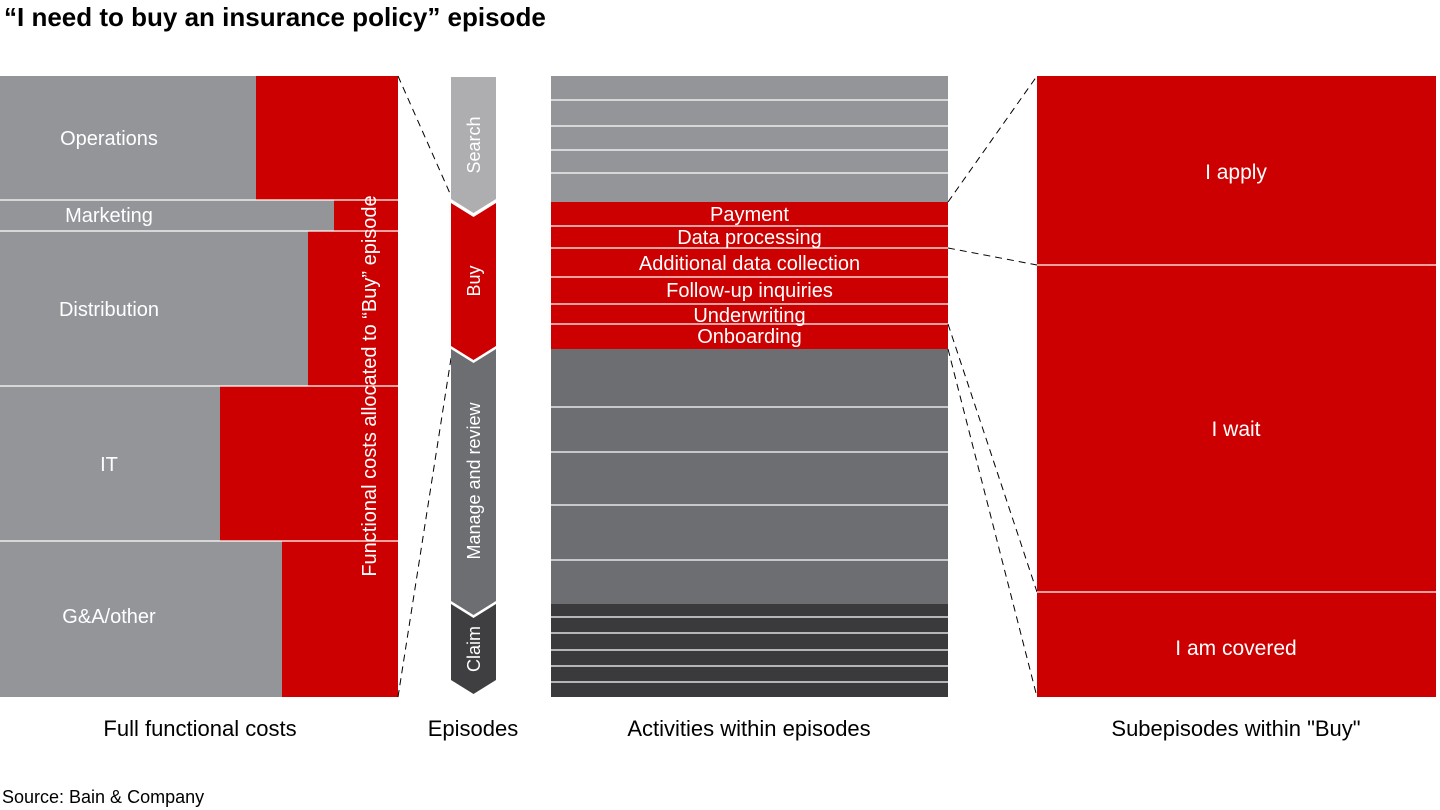 This screenshot has height=810, width=1440. Describe the element at coordinates (109, 216) in the screenshot. I see `cost-label-marketing: Marketing` at that location.